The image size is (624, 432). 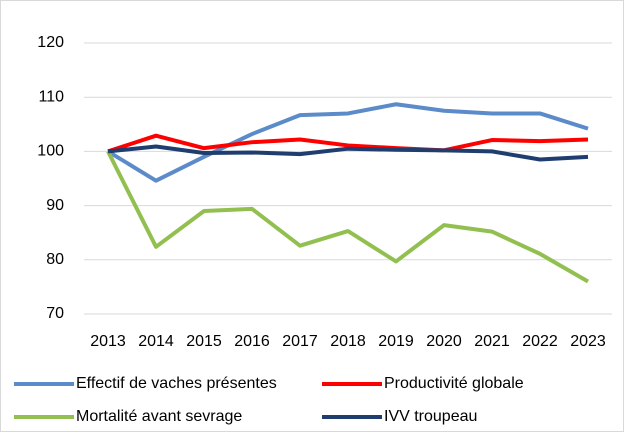 What do you see at coordinates (540, 341) in the screenshot?
I see `x-tick-label: 2022` at bounding box center [540, 341].